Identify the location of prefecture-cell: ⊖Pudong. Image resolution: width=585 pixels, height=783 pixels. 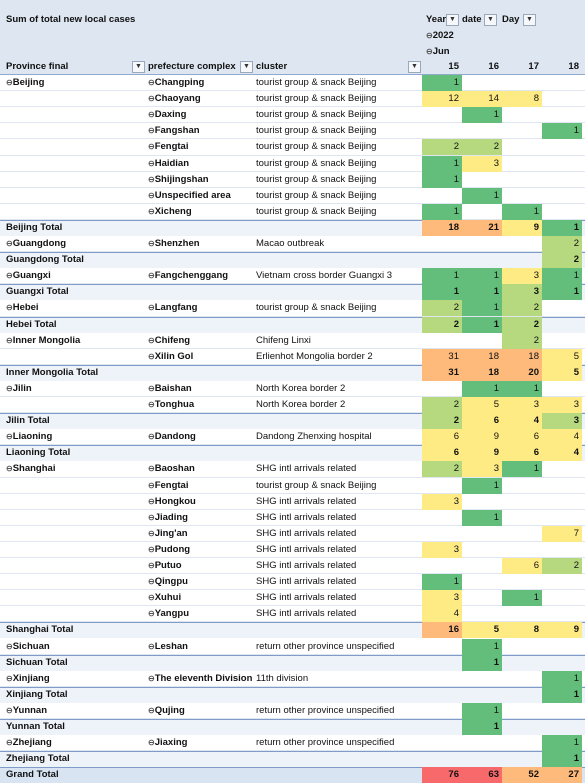
(201, 550).